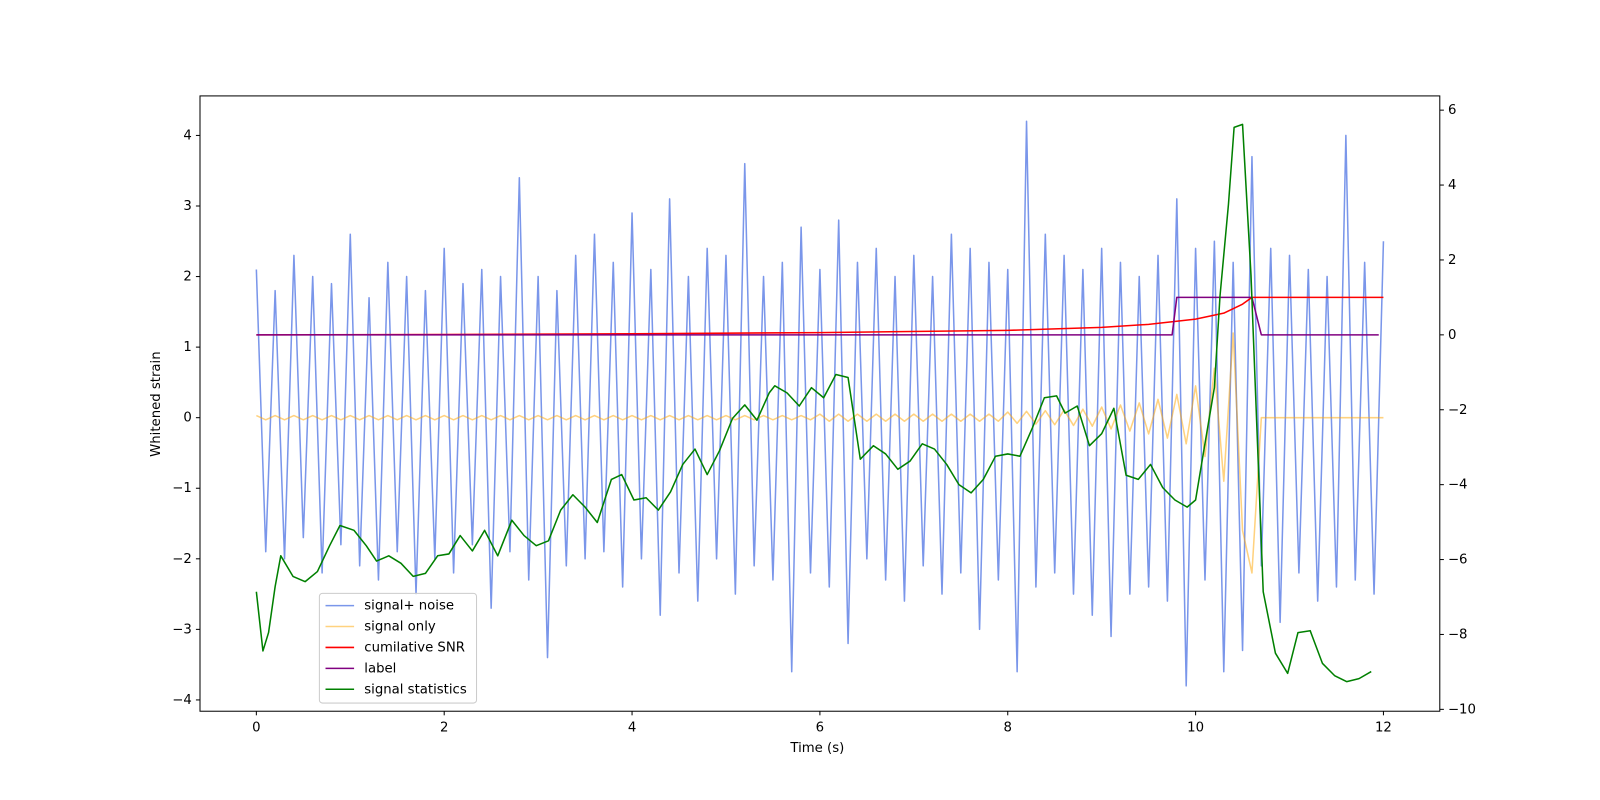  I want to click on y2-tick-label: 2, so click(1452, 260).